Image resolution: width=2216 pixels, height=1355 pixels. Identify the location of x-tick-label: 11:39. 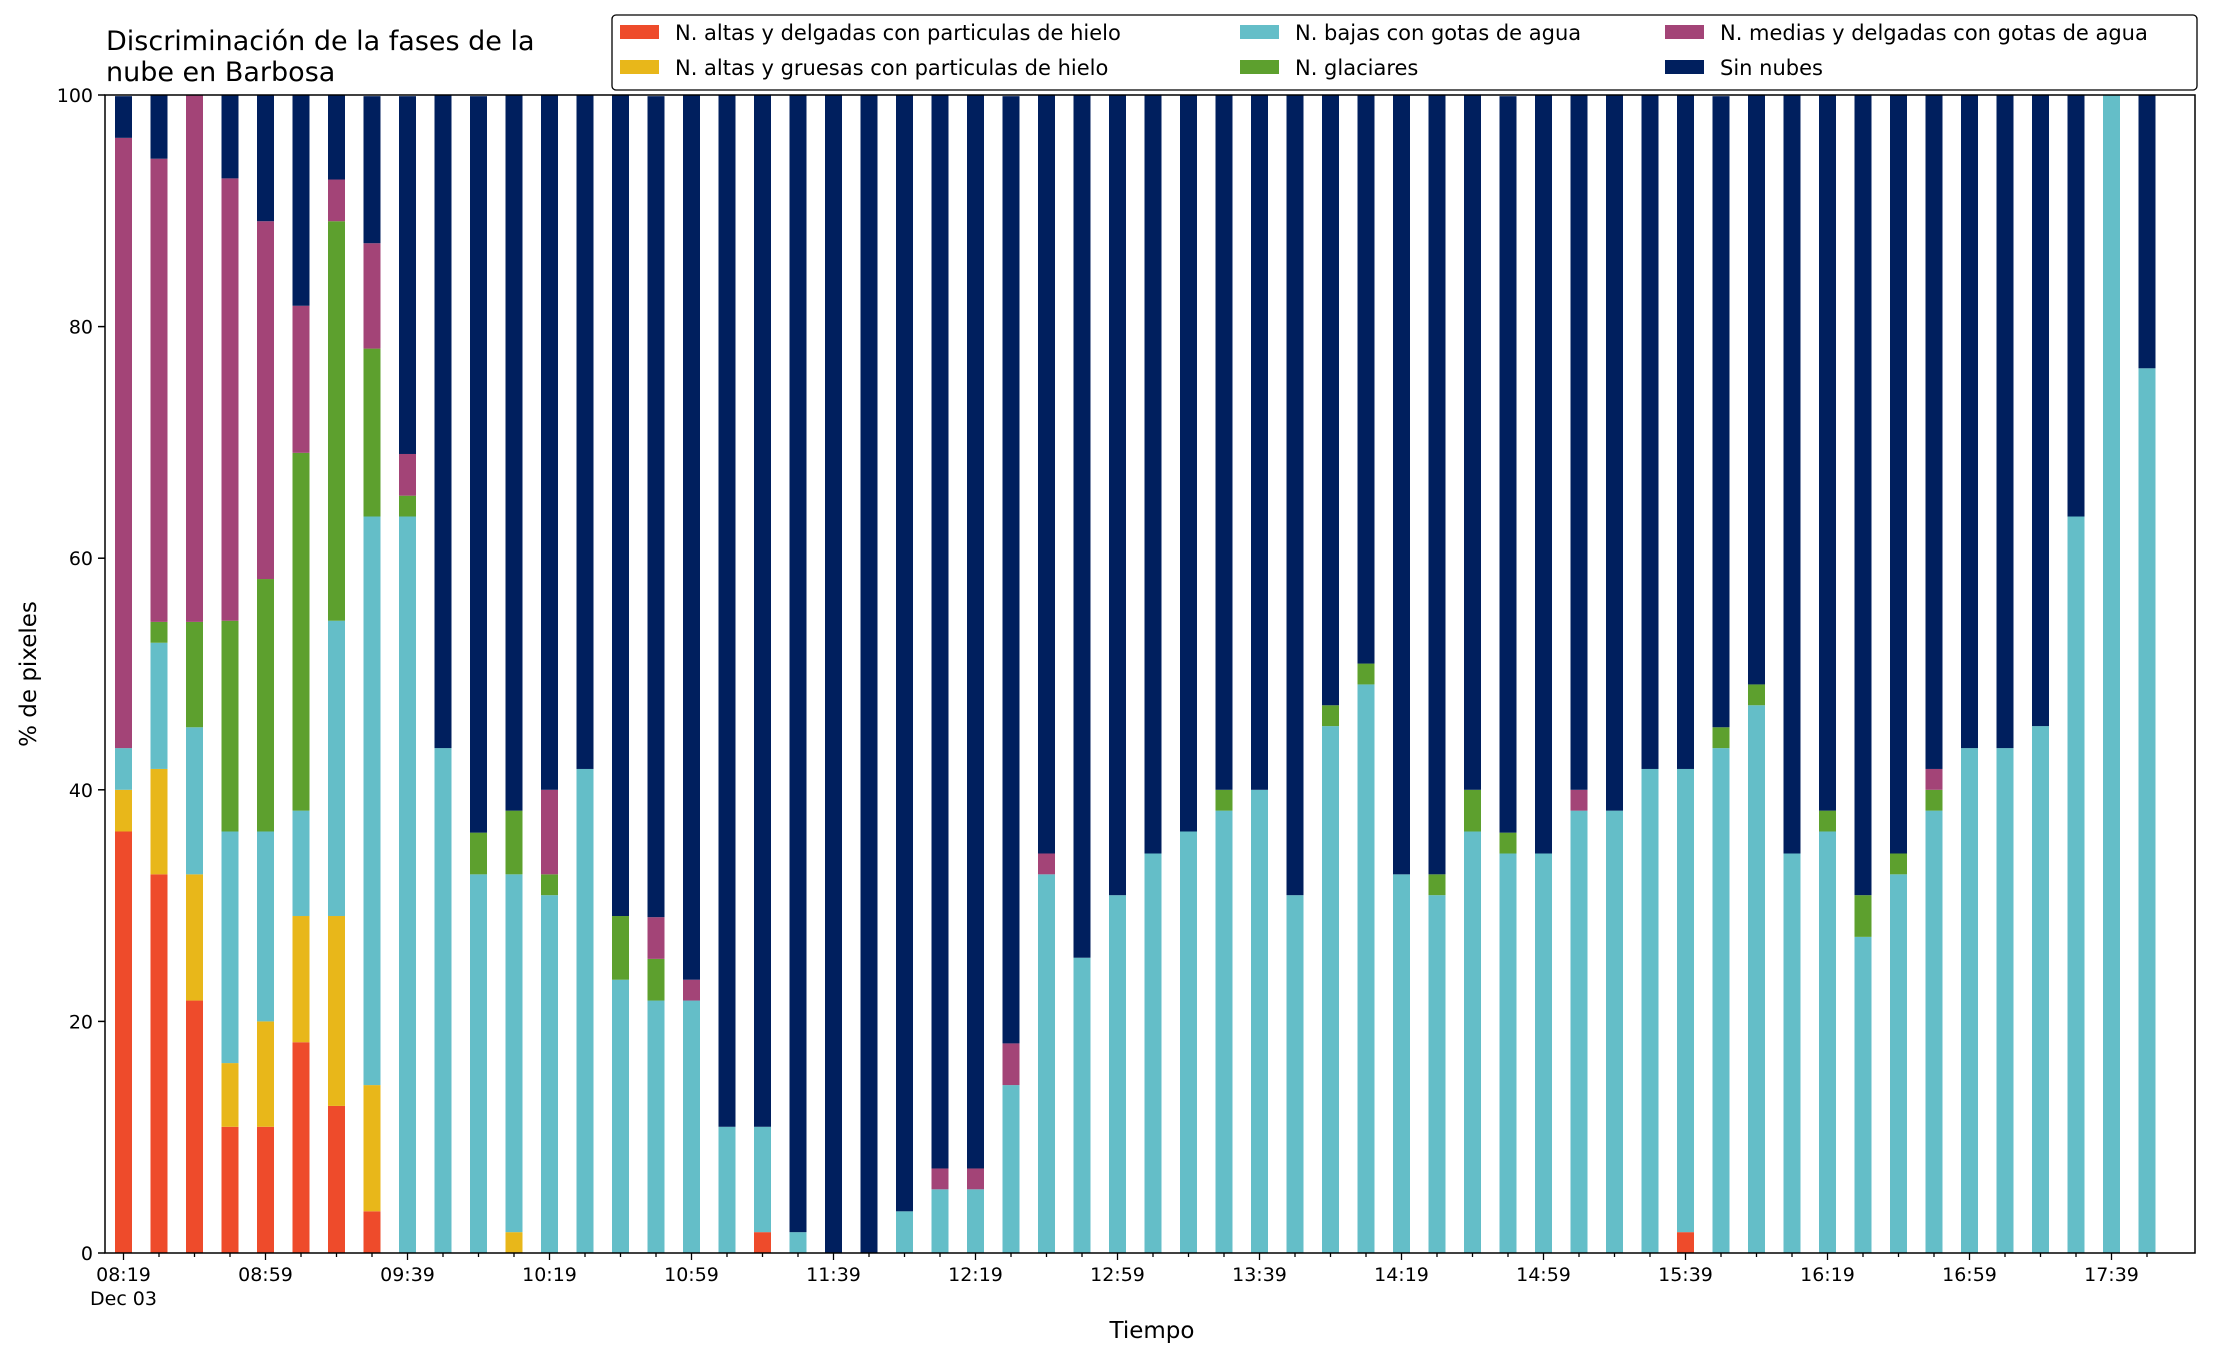
(833, 1275).